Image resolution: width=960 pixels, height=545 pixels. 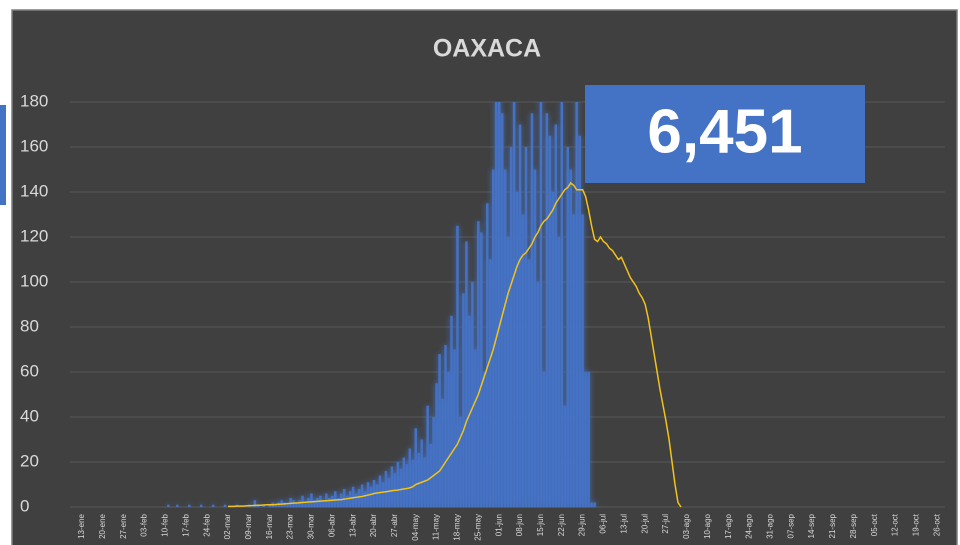 What do you see at coordinates (895, 524) in the screenshot?
I see `x-tick-label: 12-oct` at bounding box center [895, 524].